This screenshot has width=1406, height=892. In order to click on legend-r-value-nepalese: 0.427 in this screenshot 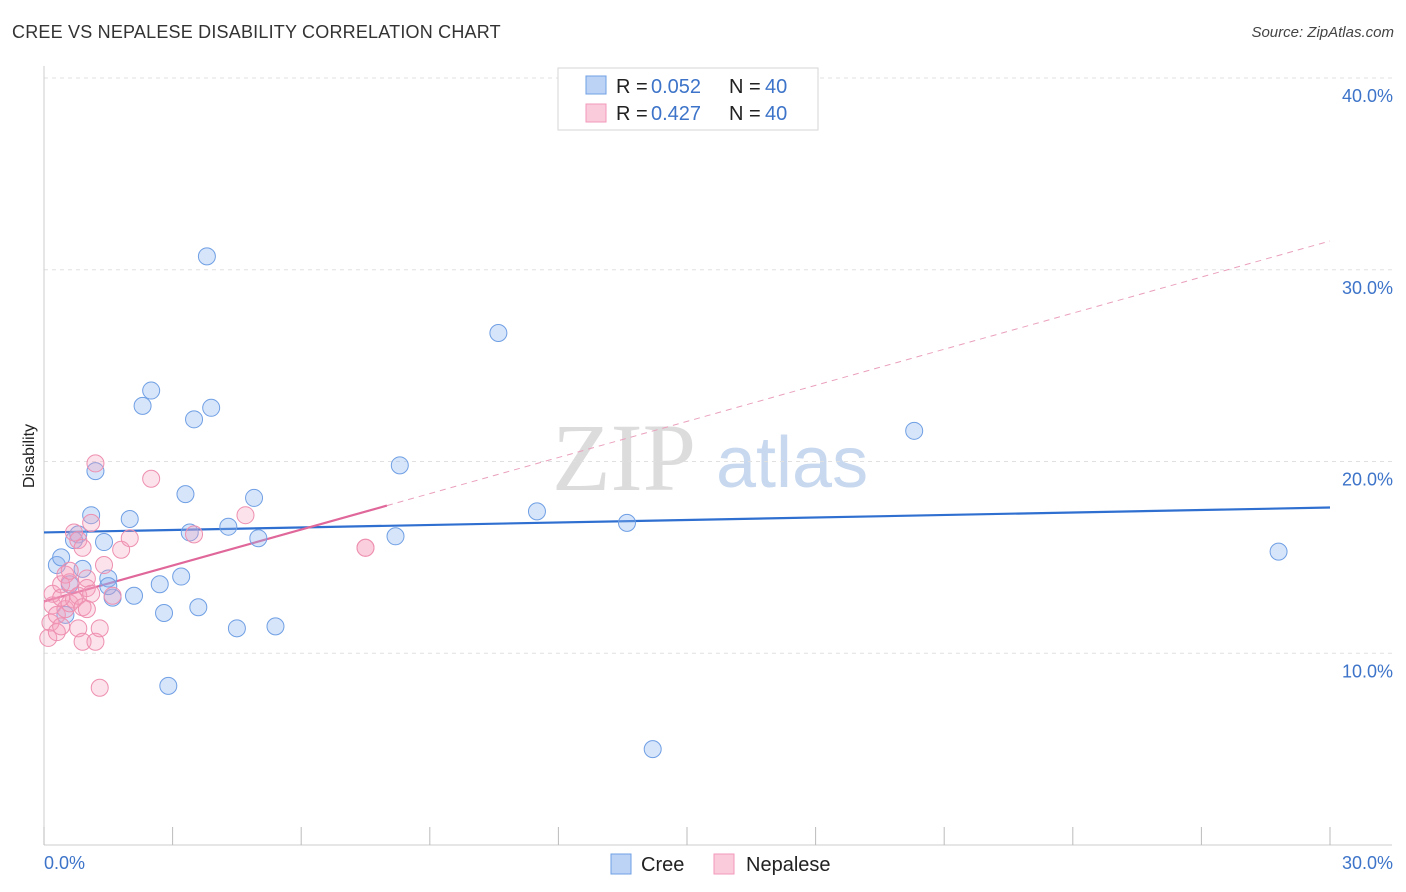, I will do `click(676, 114)`.